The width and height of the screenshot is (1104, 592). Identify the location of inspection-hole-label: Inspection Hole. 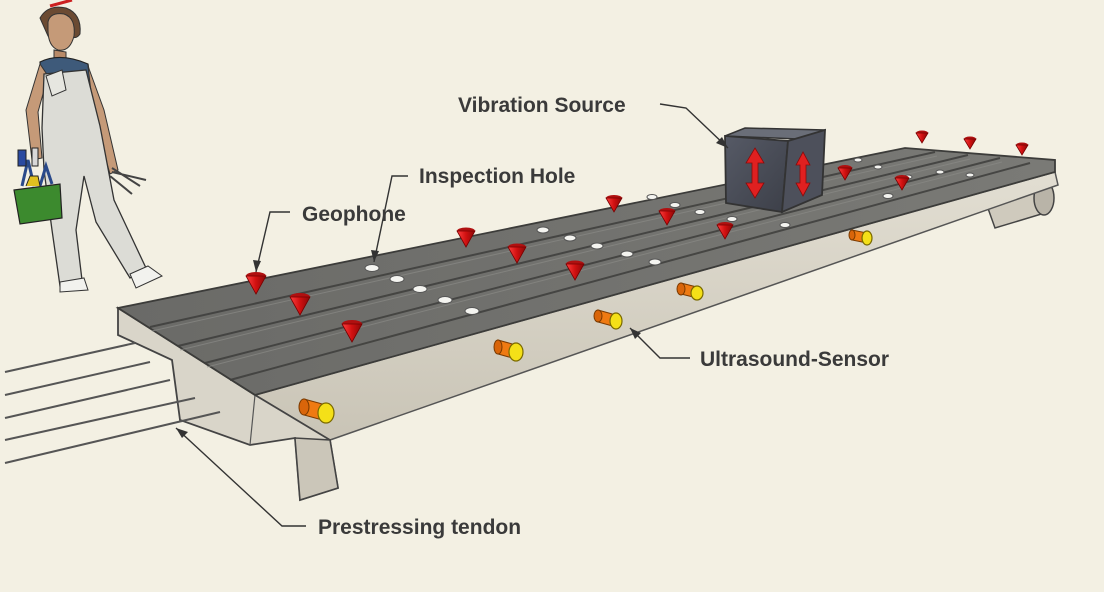
(497, 176).